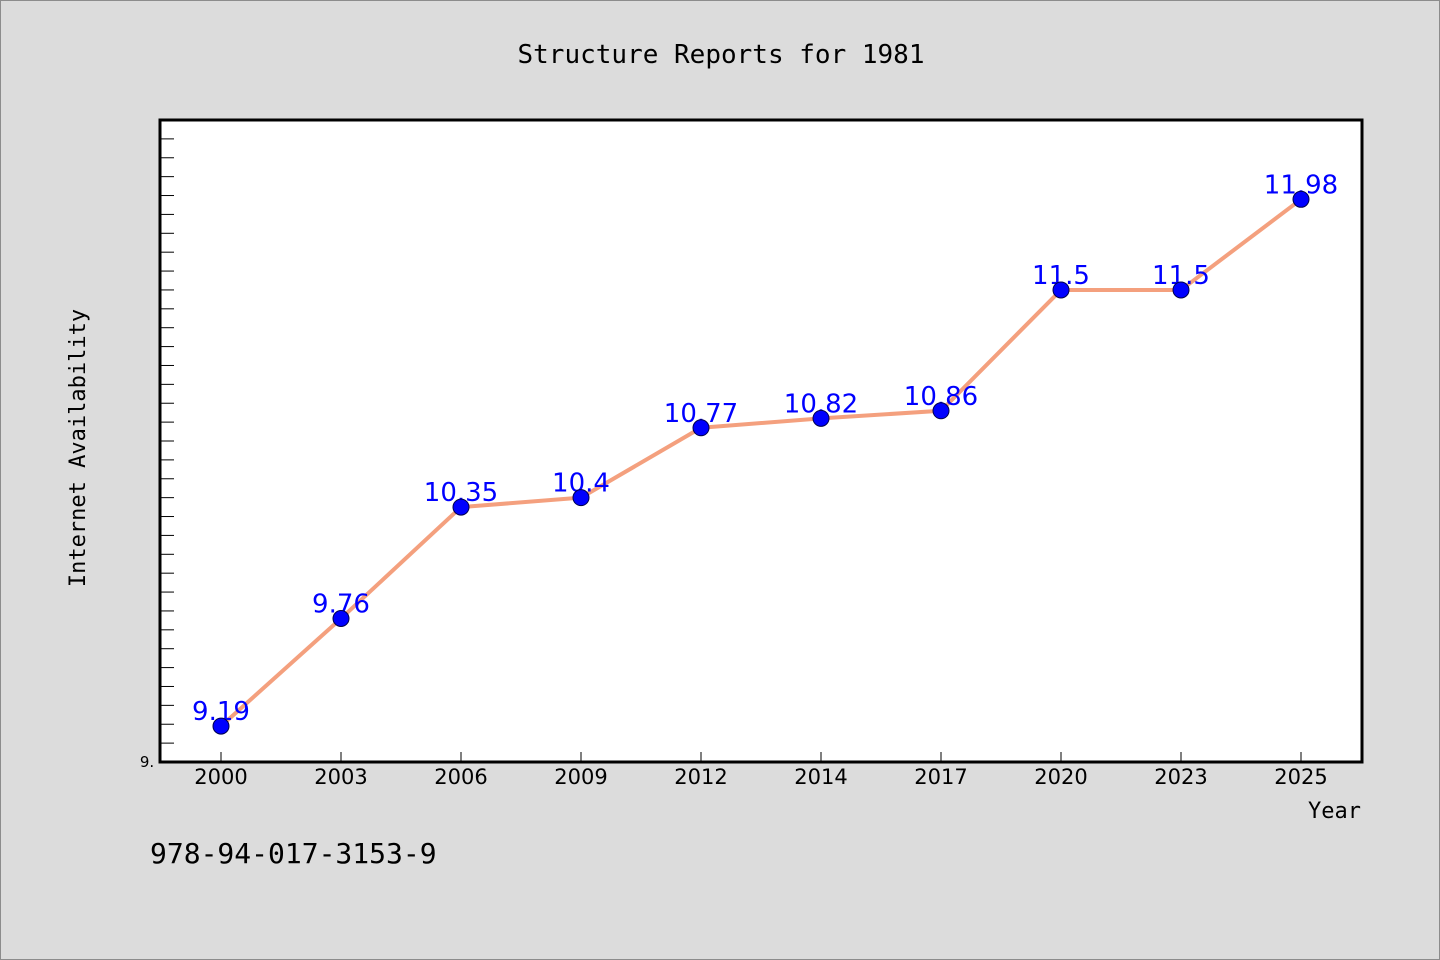 The image size is (1440, 960). Describe the element at coordinates (940, 777) in the screenshot. I see `x-tick-label: 2017` at that location.